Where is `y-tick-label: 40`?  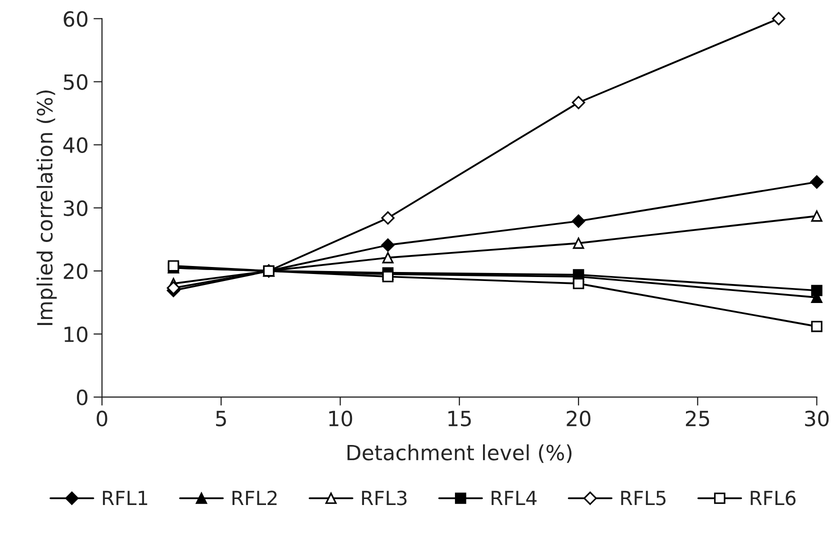 y-tick-label: 40 is located at coordinates (75, 145).